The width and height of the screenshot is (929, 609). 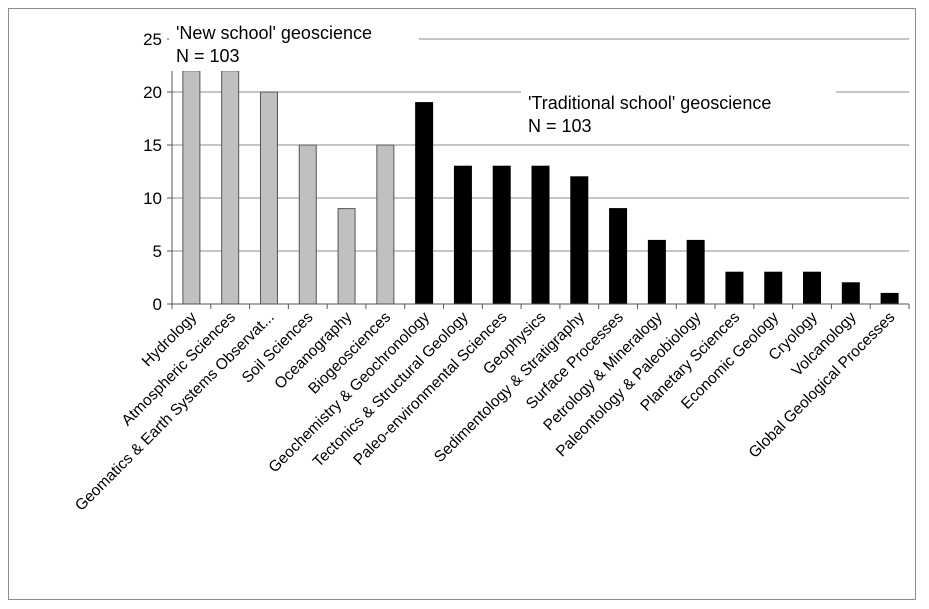 I want to click on bar-planetary-sciences, so click(x=734, y=288).